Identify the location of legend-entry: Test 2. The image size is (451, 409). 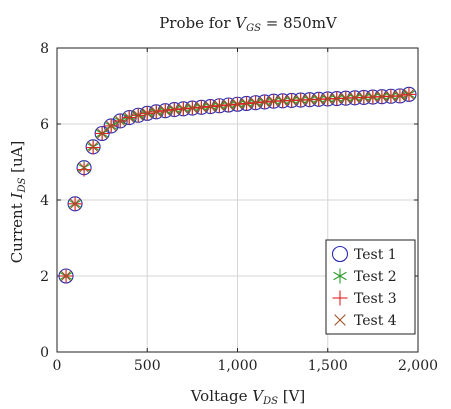
(365, 276).